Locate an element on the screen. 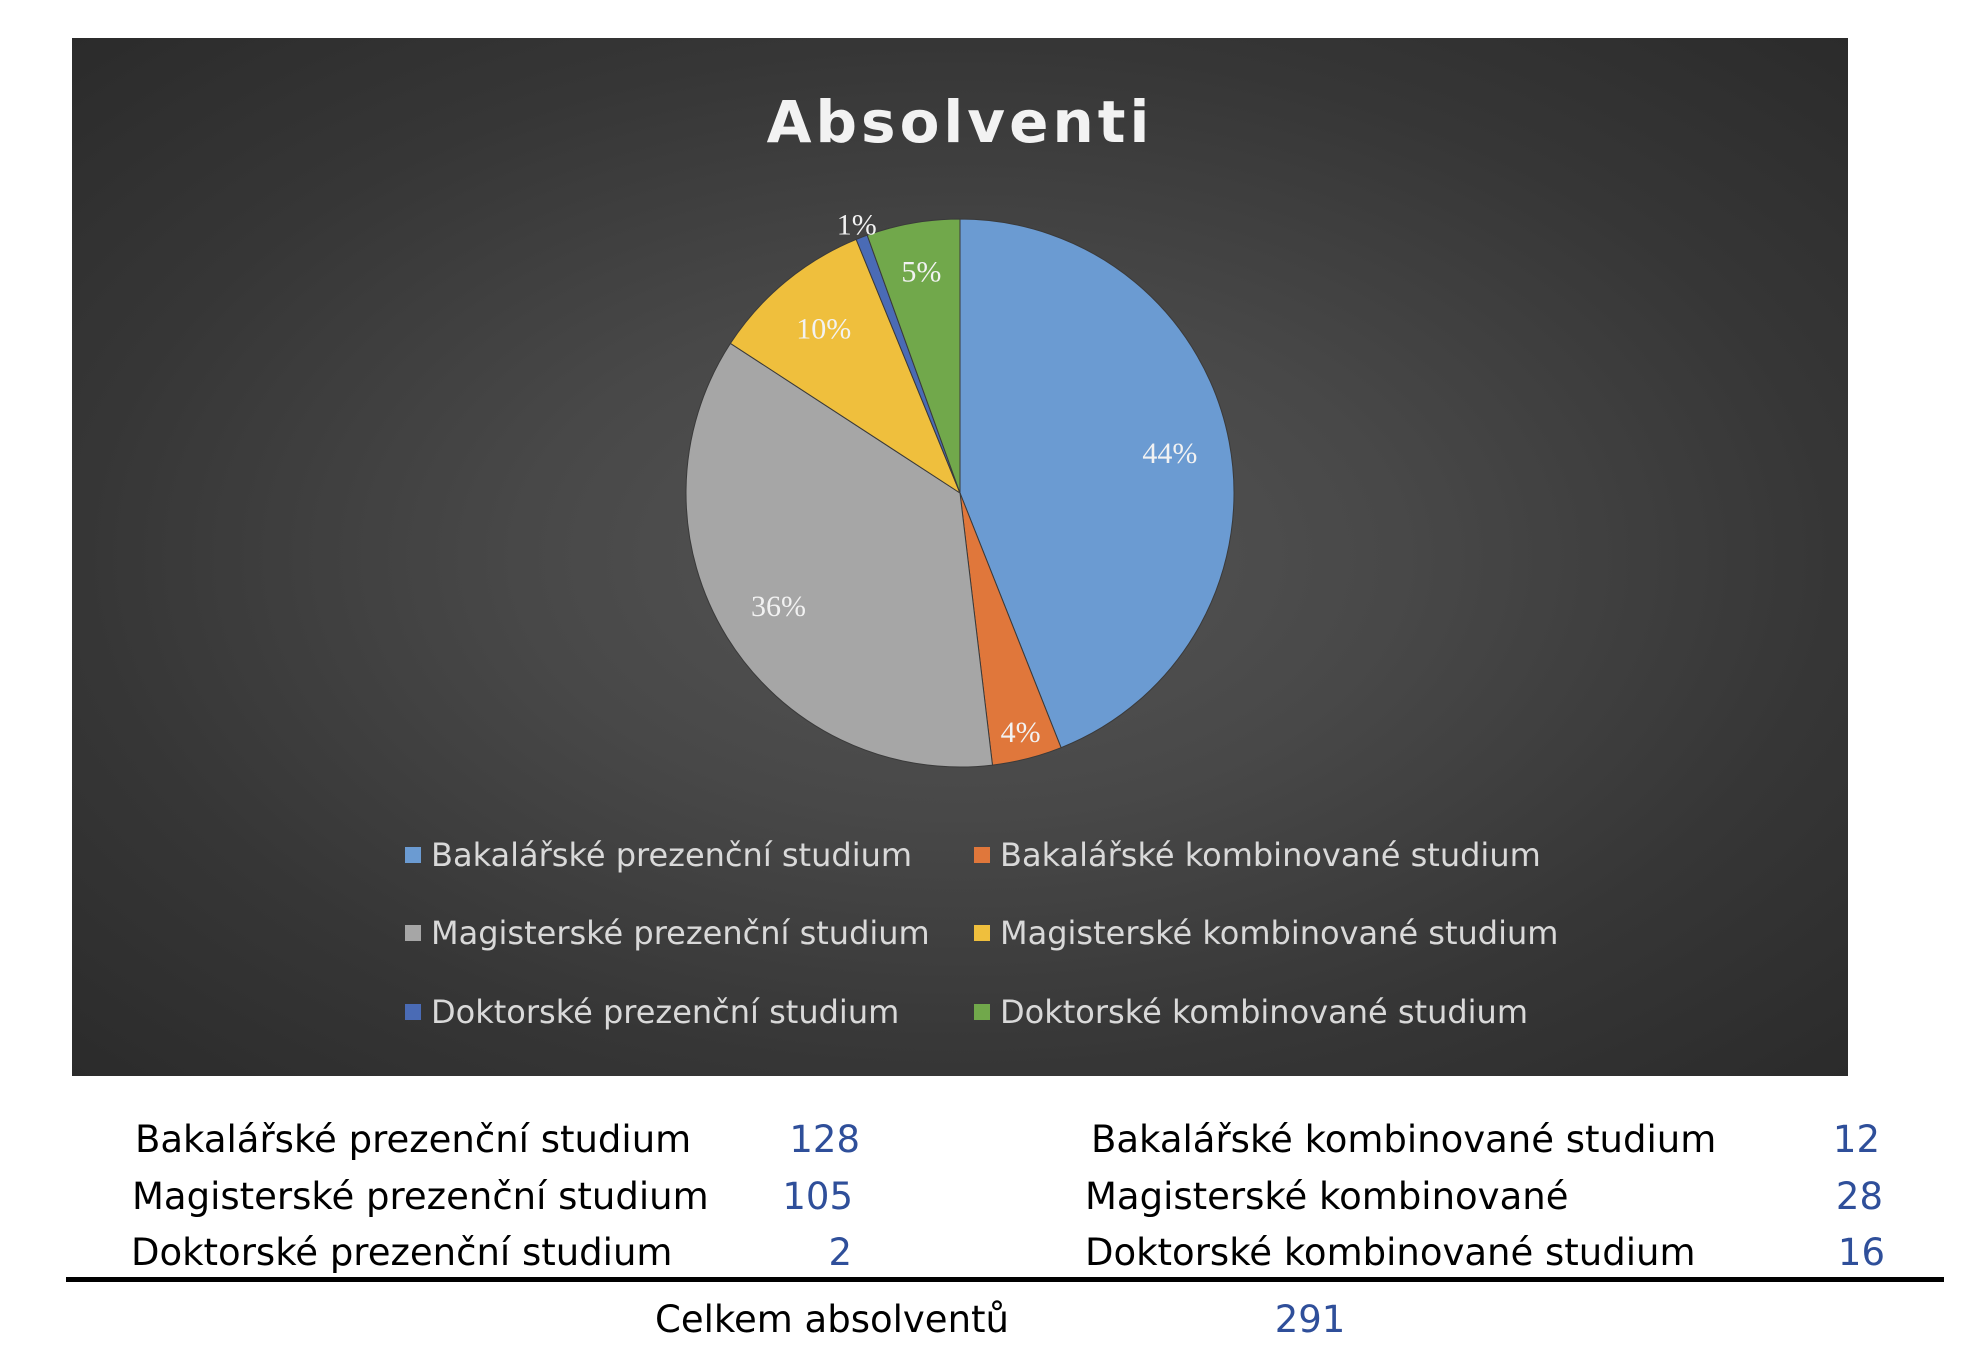 This screenshot has height=1362, width=1988. legend-label: Bakalářské kombinované studium is located at coordinates (1270, 855).